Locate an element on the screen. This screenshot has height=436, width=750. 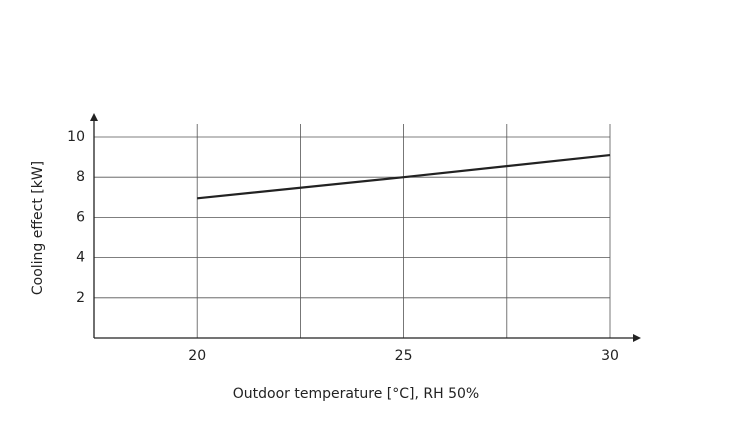
x-tick-label: 20 is located at coordinates (197, 356).